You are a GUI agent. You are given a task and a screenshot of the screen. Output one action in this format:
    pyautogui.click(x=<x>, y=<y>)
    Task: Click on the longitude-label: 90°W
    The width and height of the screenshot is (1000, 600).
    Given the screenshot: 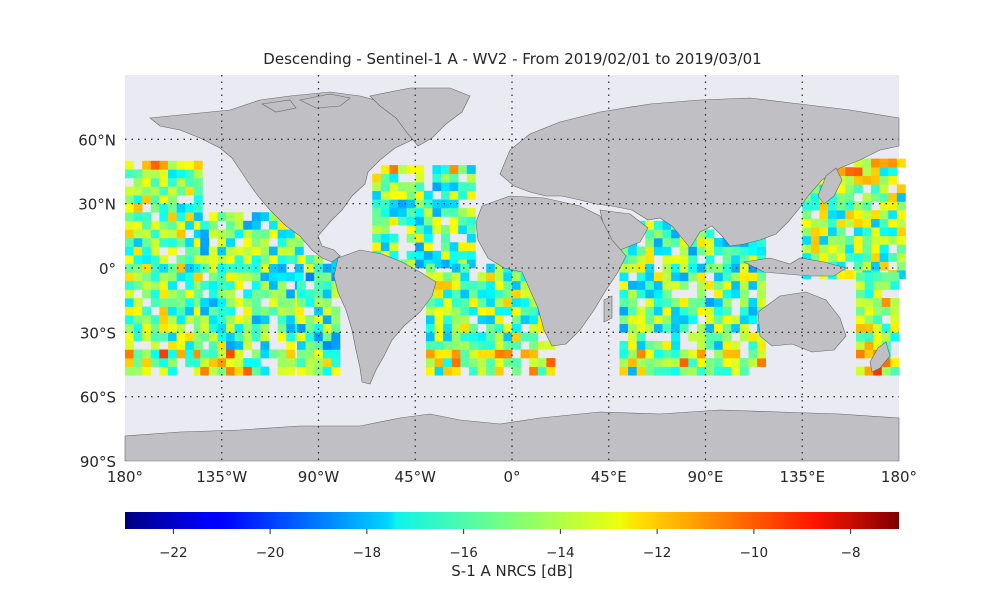 What is the action you would take?
    pyautogui.click(x=319, y=477)
    